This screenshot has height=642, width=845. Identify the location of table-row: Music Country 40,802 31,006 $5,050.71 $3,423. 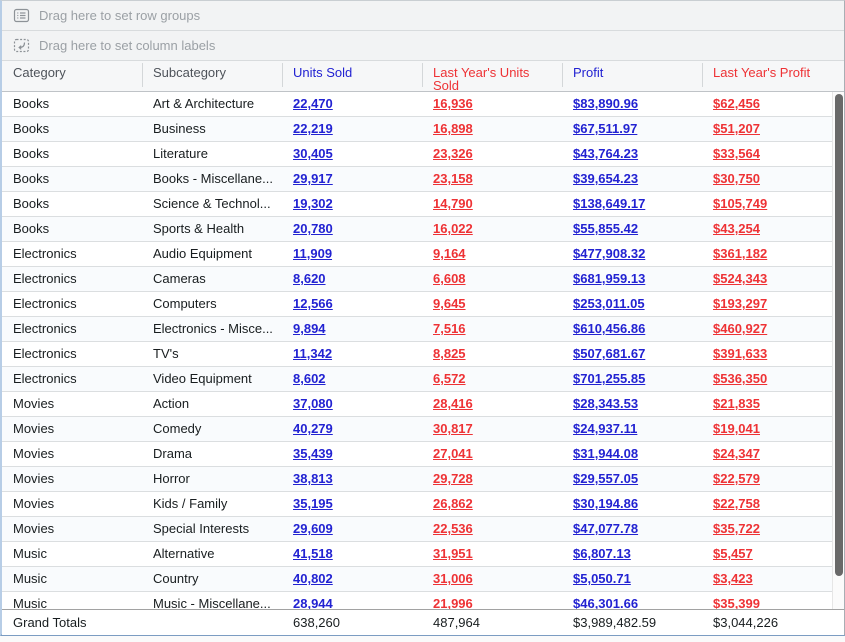
(423, 579).